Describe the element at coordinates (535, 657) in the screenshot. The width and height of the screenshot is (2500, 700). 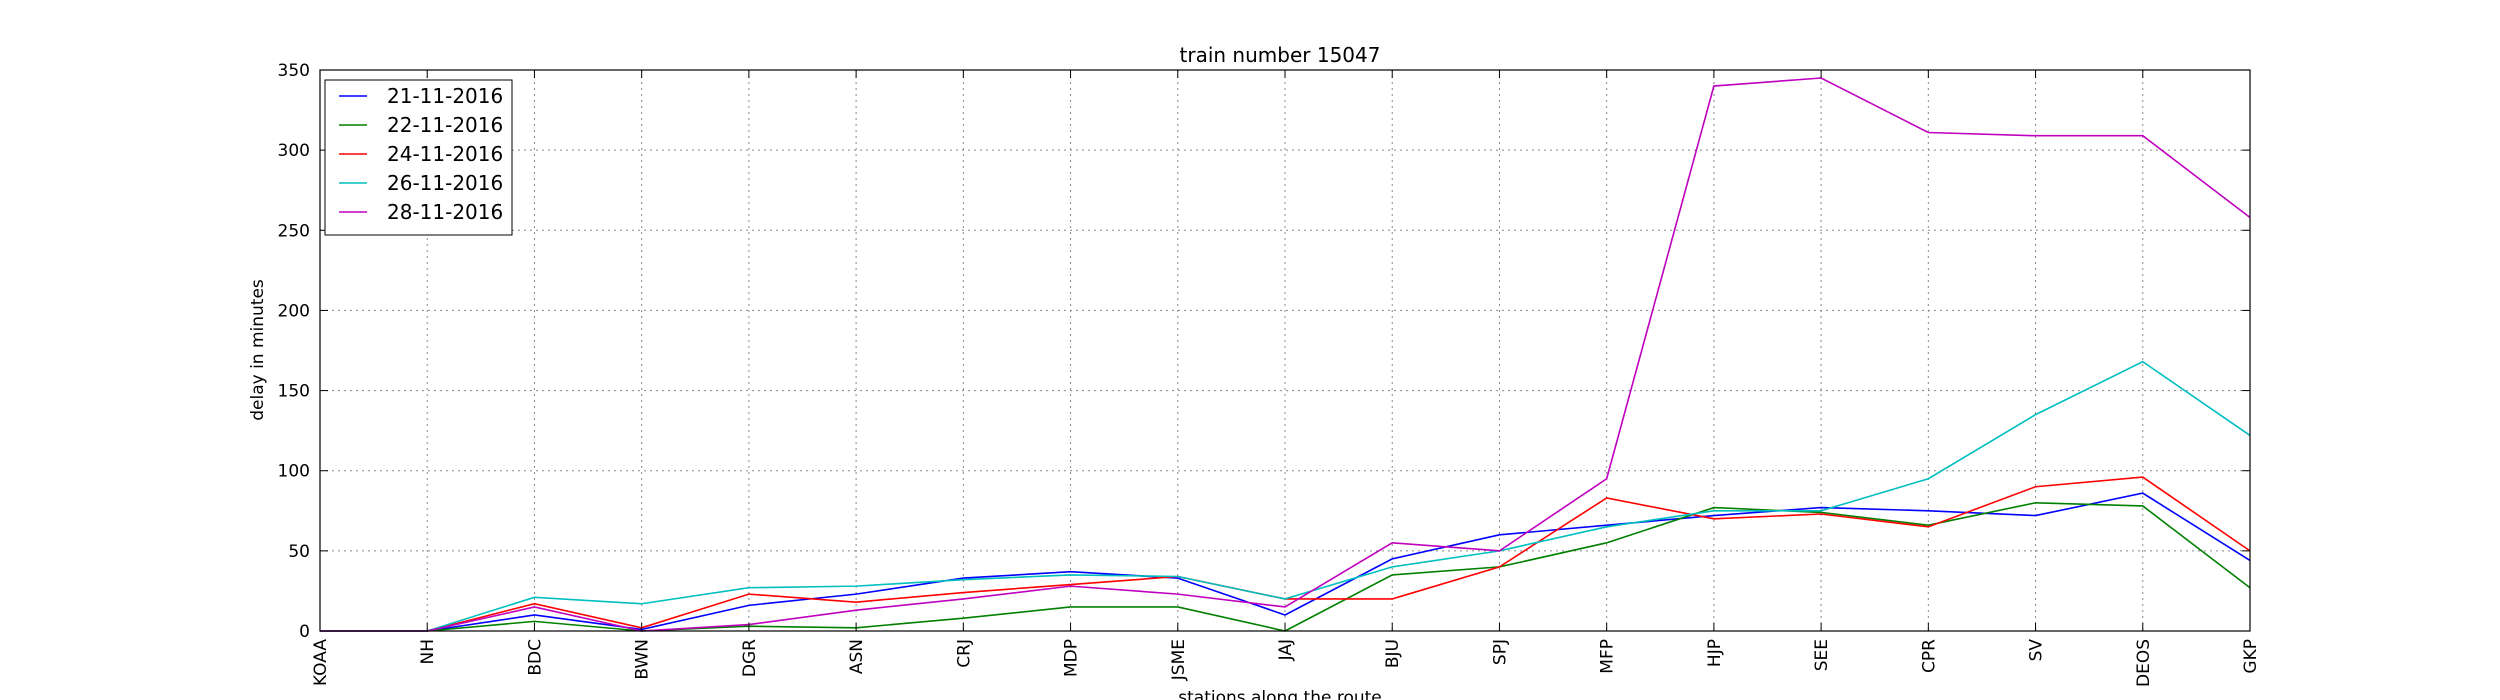
I see `x-tick-label: BDC` at that location.